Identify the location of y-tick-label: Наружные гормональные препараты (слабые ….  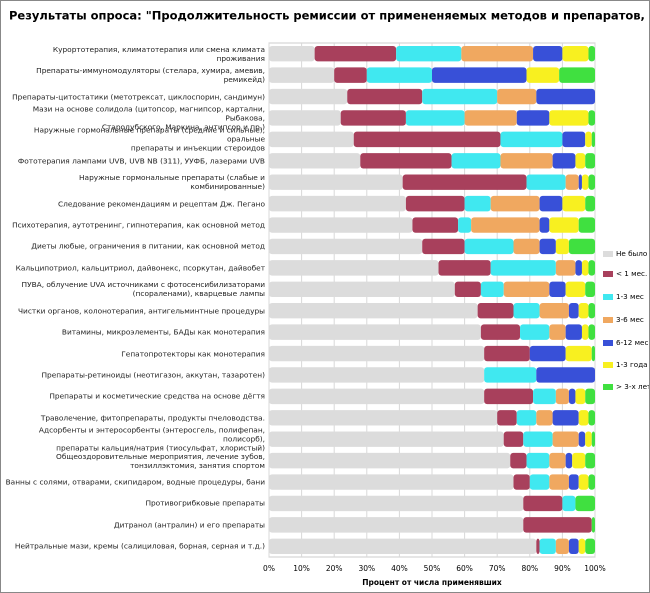
(171, 182).